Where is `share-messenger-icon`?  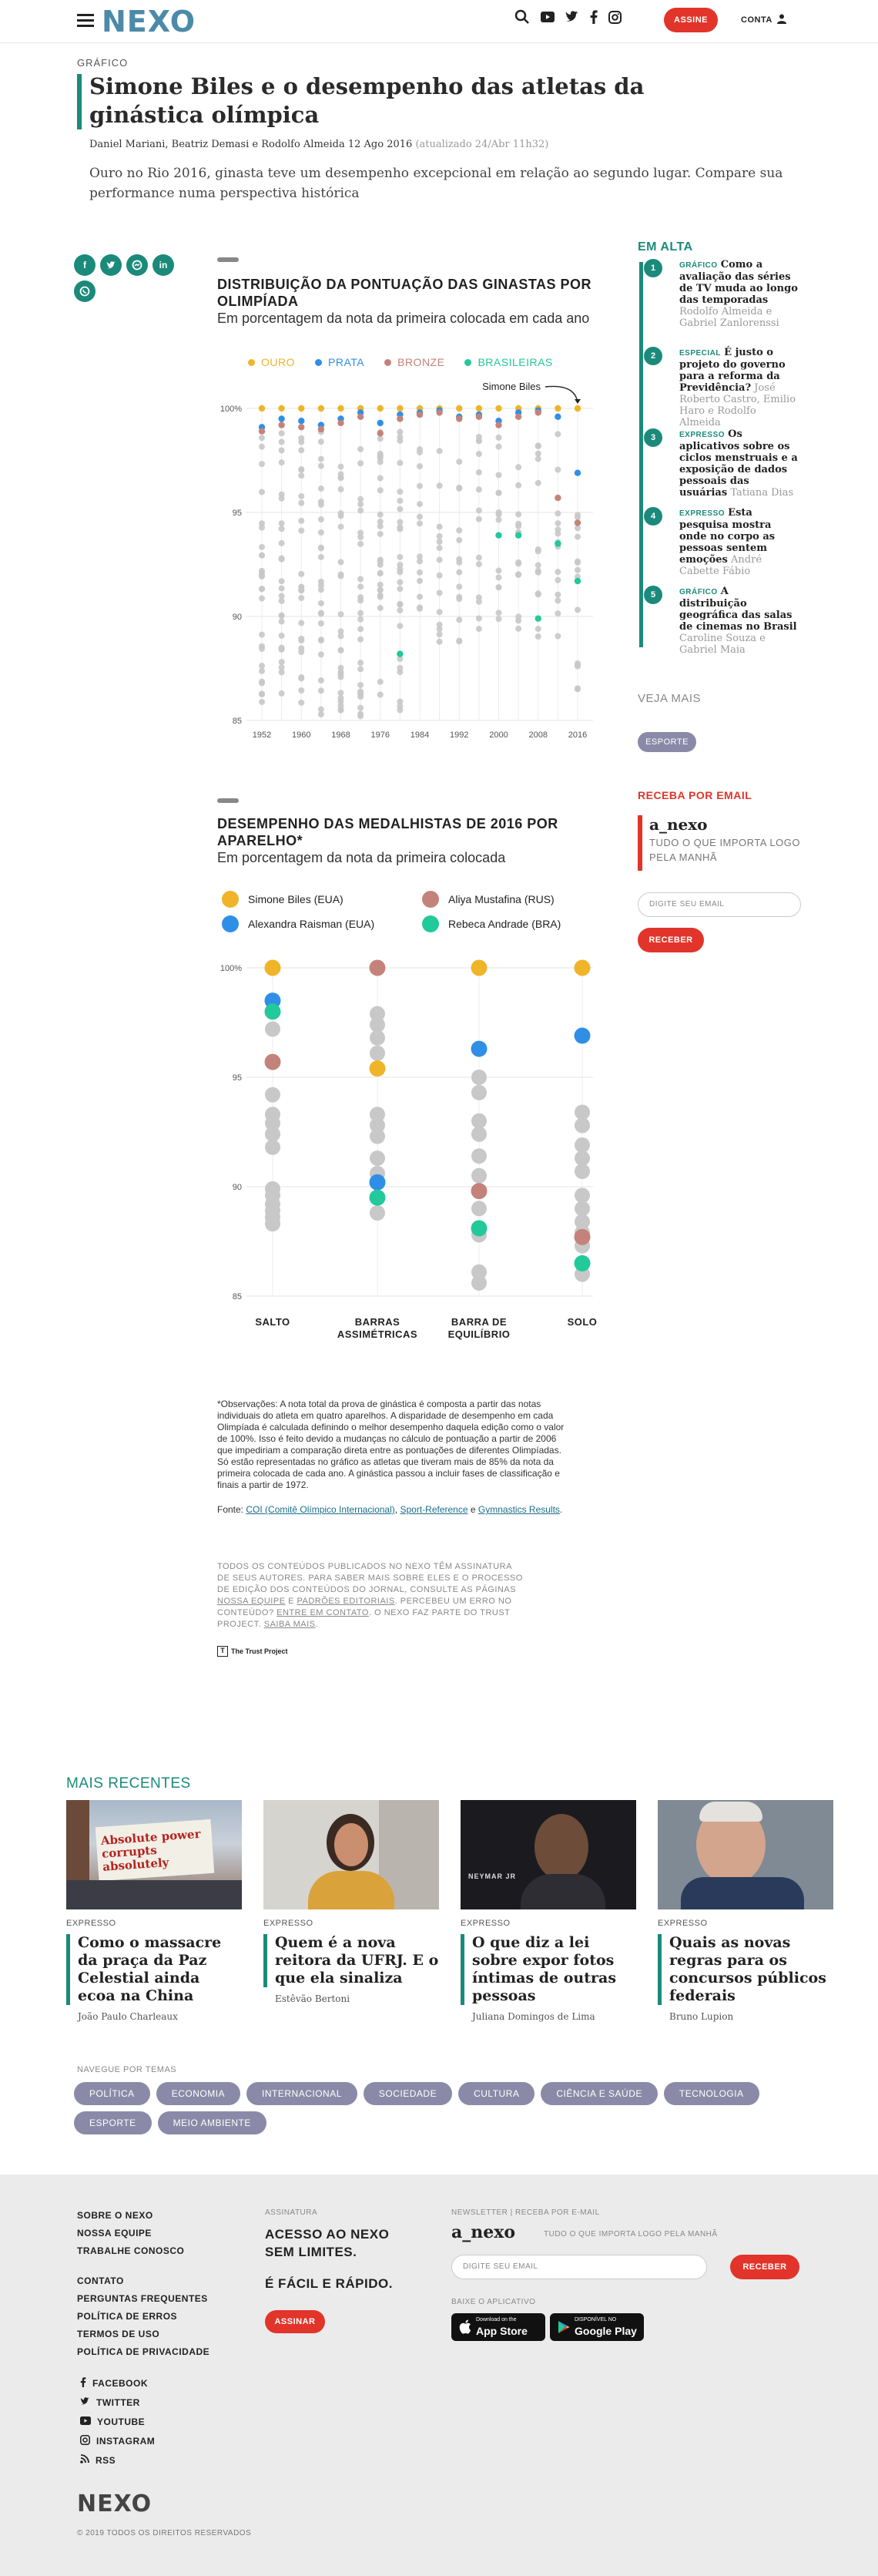
share-messenger-icon is located at coordinates (137, 265).